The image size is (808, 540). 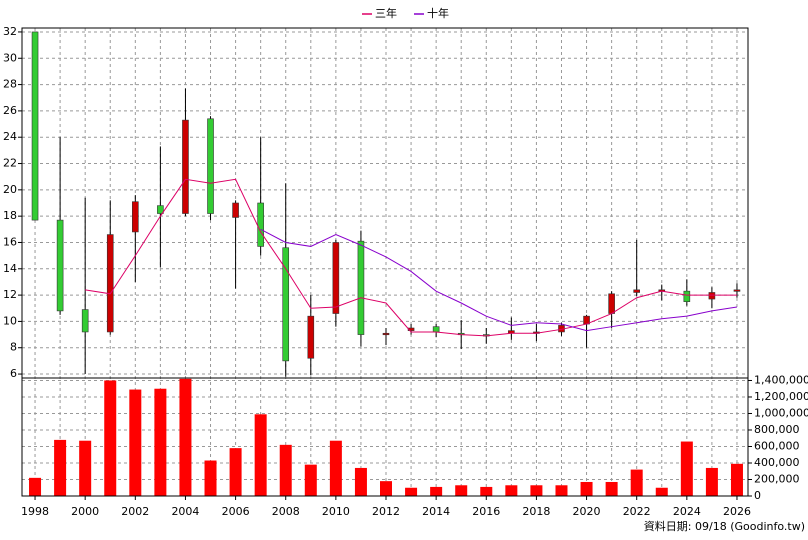 I want to click on y2-tick-label: 0, so click(x=757, y=495).